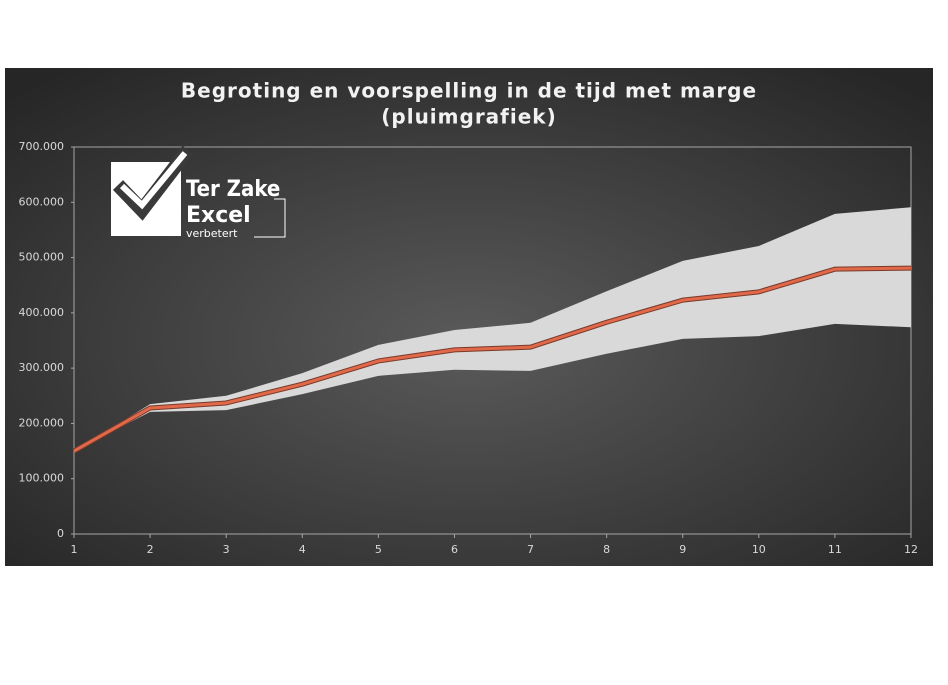 The width and height of the screenshot is (948, 685). Describe the element at coordinates (911, 549) in the screenshot. I see `x-tick-label: 12` at that location.